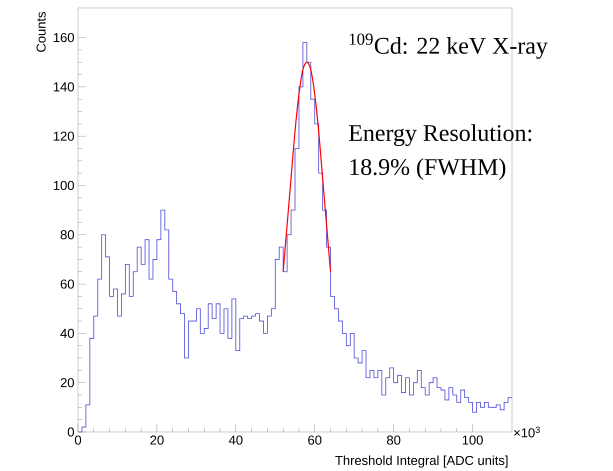  I want to click on x-tick-label: 40, so click(235, 440).